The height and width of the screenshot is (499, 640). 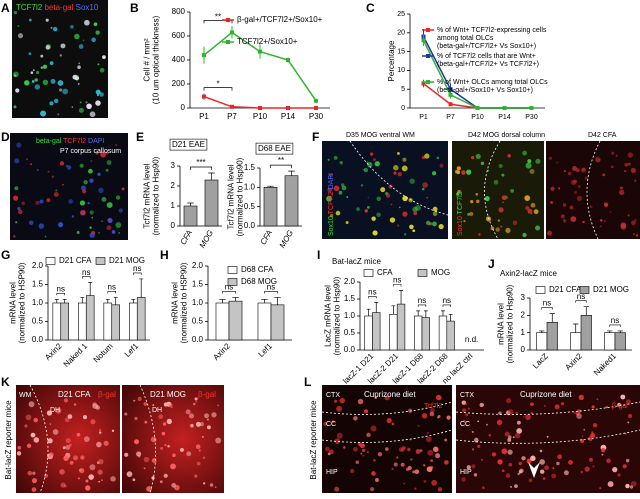 What do you see at coordinates (179, 35) in the screenshot?
I see `y-tick-label: 600` at bounding box center [179, 35].